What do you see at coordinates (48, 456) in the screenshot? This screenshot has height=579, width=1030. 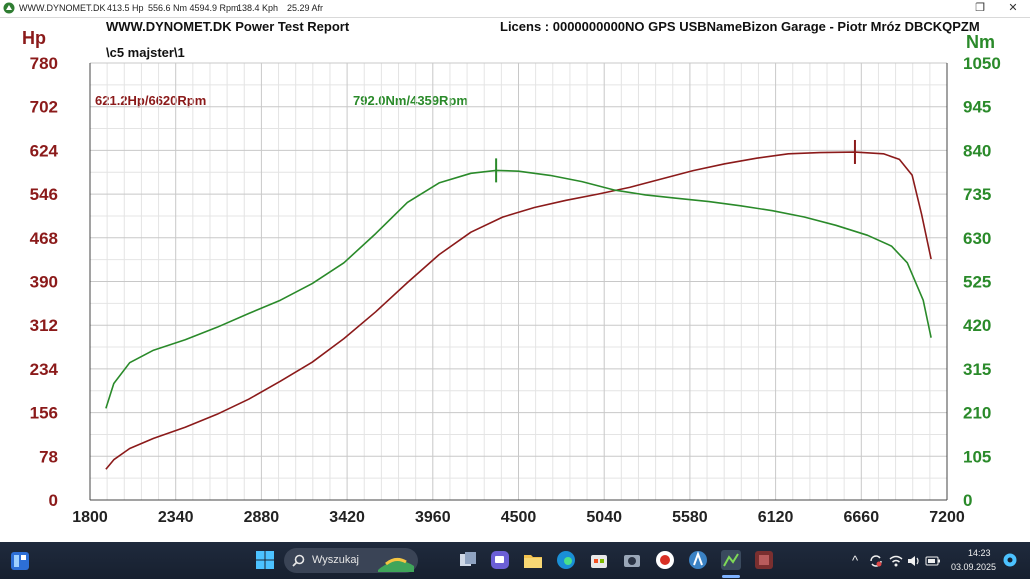 I see `left-y-tick-label: 78` at bounding box center [48, 456].